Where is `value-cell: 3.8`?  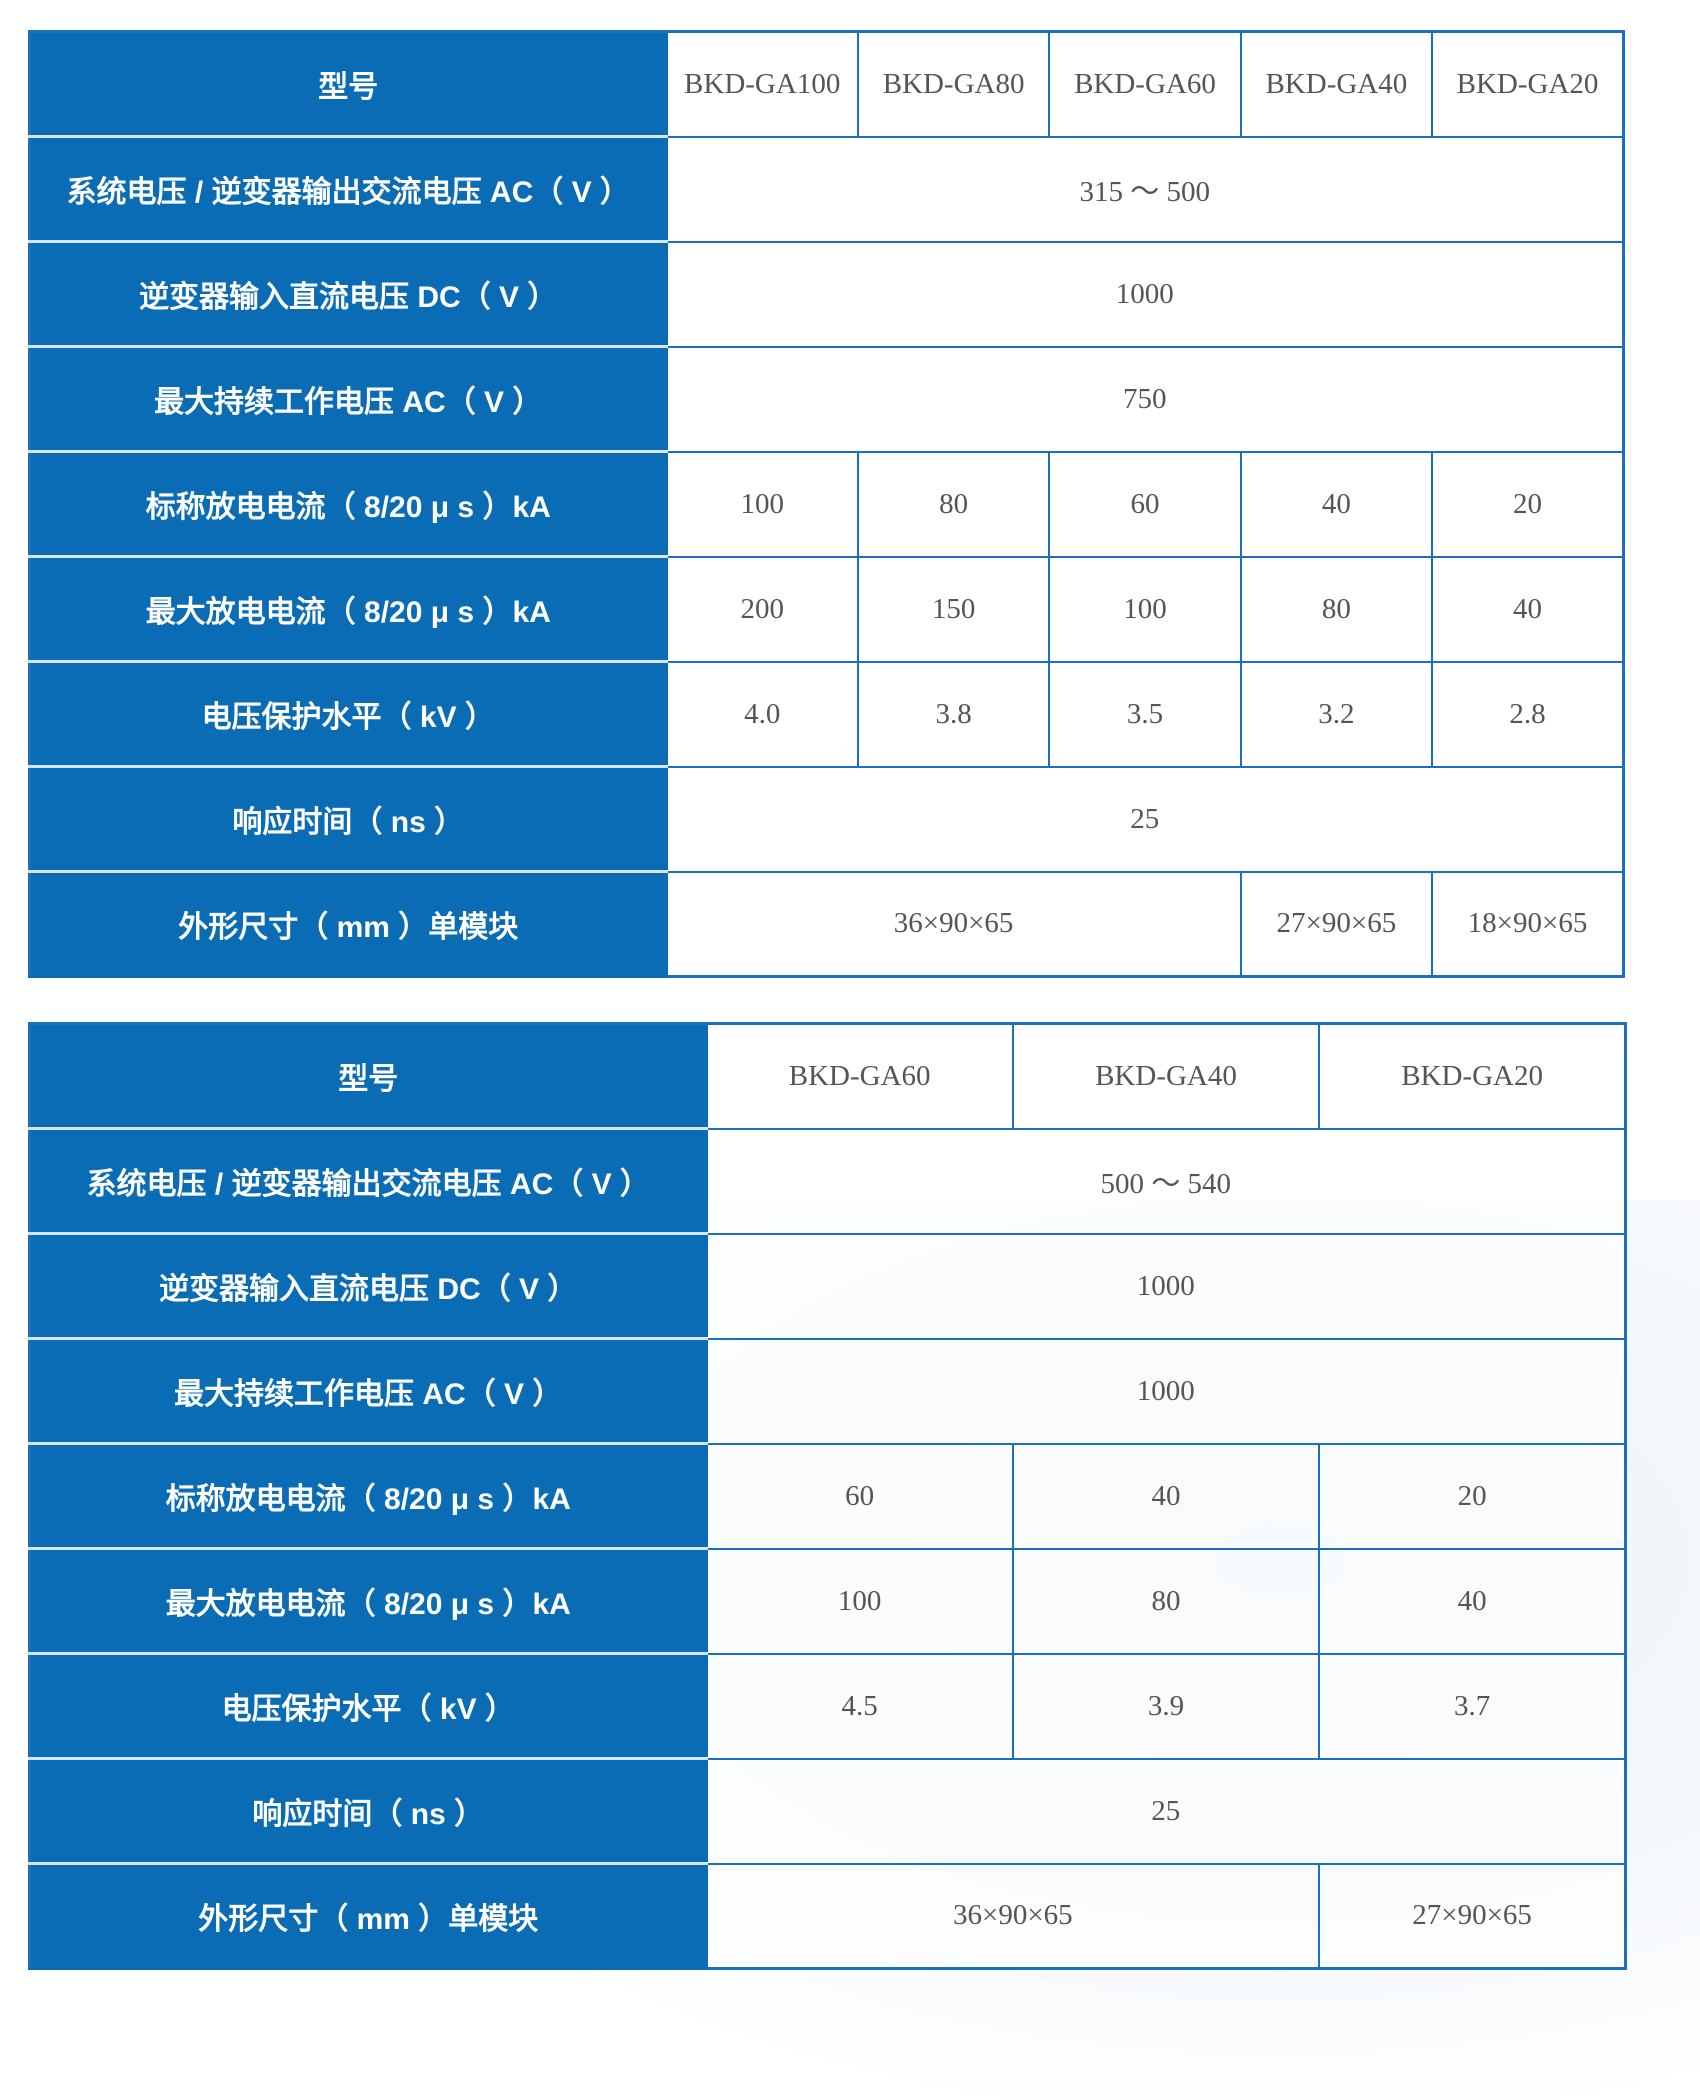 value-cell: 3.8 is located at coordinates (953, 714).